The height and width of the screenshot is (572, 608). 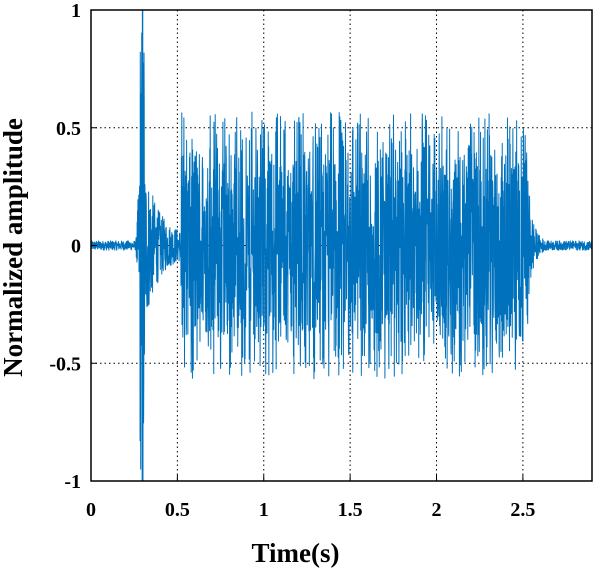 What do you see at coordinates (437, 510) in the screenshot?
I see `x-tick-label: 2` at bounding box center [437, 510].